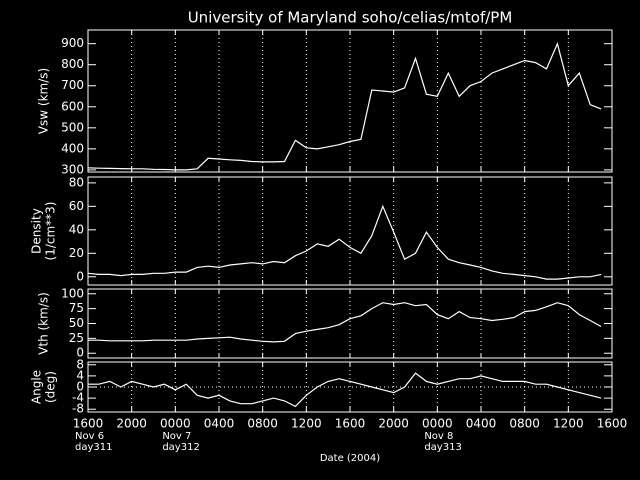  Describe the element at coordinates (37, 231) in the screenshot. I see `y-axis-label: Density` at that location.